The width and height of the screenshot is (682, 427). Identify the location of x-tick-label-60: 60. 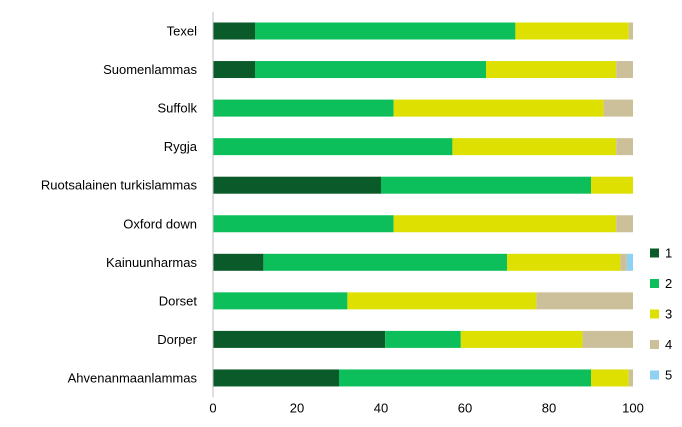
(465, 408).